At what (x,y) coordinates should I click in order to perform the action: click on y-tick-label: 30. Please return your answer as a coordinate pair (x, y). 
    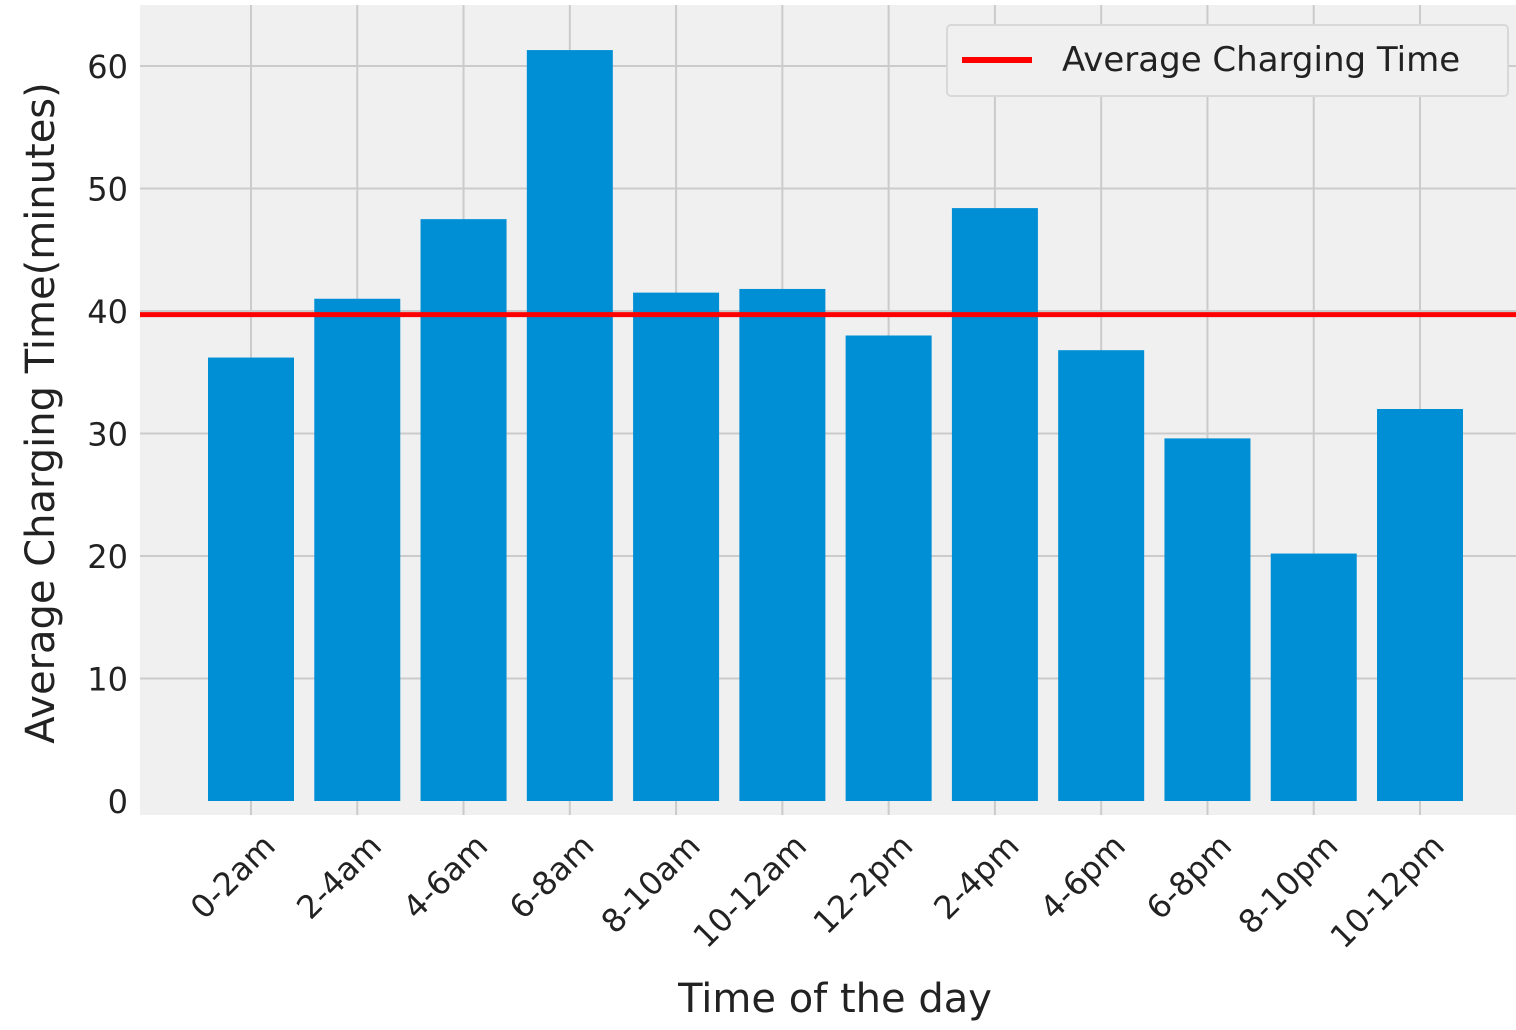
    Looking at the image, I should click on (107, 435).